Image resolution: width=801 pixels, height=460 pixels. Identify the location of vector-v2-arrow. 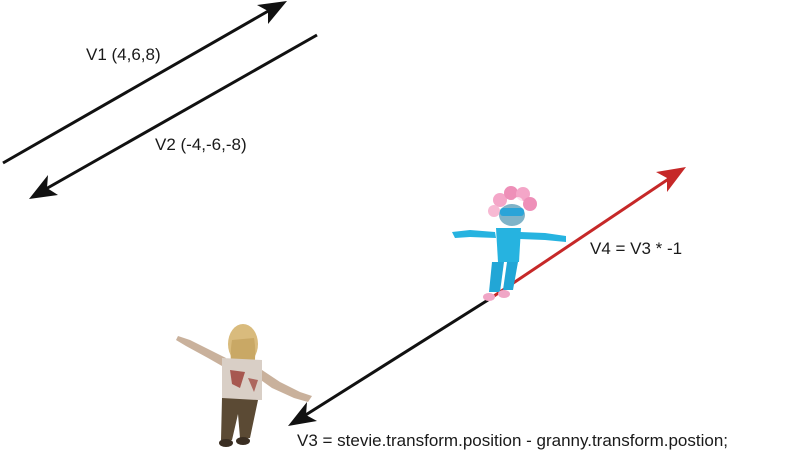
(173, 116).